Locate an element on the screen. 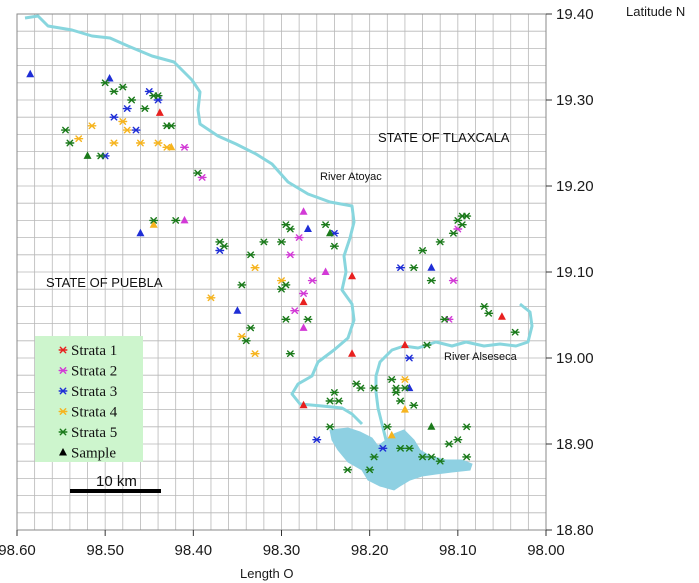  legend-marker-sample is located at coordinates (63, 452).